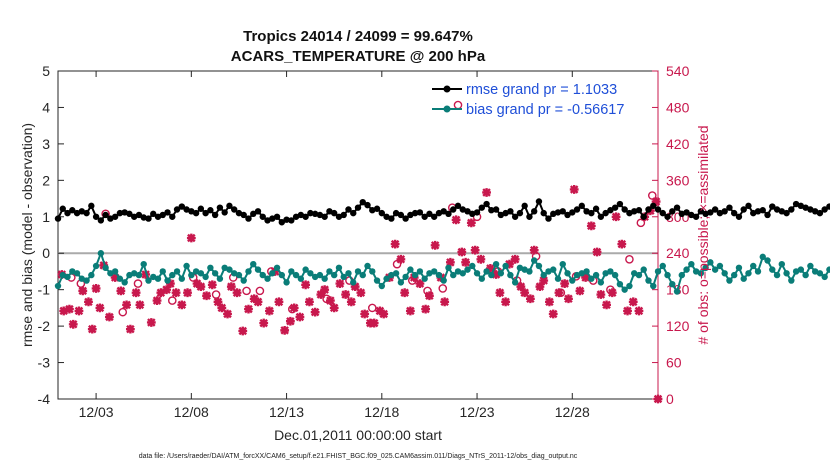 The image size is (830, 470). Describe the element at coordinates (703, 234) in the screenshot. I see `y-axis-label-right: # of obs: o=possible; ×=assimilated` at that location.